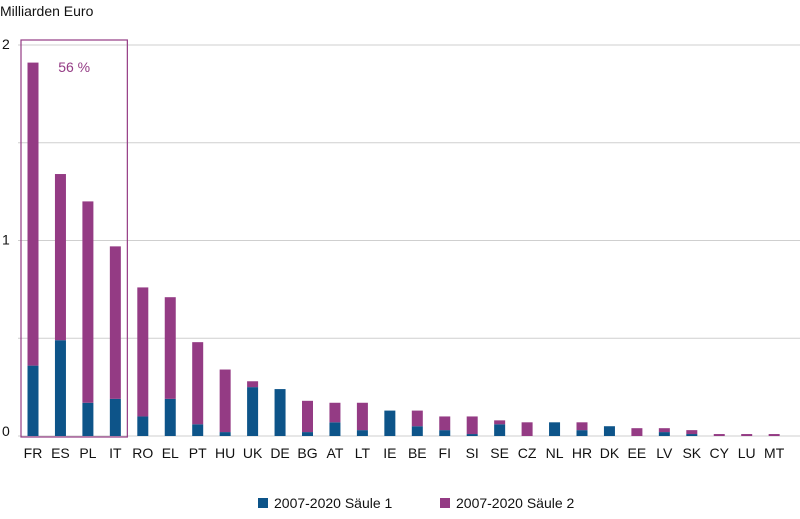 The width and height of the screenshot is (800, 519). What do you see at coordinates (253, 453) in the screenshot?
I see `x-tick-label-uk: UK` at bounding box center [253, 453].